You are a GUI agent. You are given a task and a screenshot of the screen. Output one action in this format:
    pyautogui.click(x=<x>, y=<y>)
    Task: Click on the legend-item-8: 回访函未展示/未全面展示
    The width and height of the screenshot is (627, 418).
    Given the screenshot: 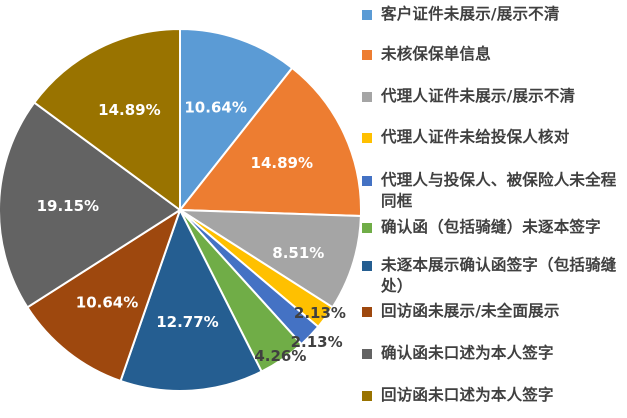 What is the action you would take?
    pyautogui.click(x=494, y=311)
    